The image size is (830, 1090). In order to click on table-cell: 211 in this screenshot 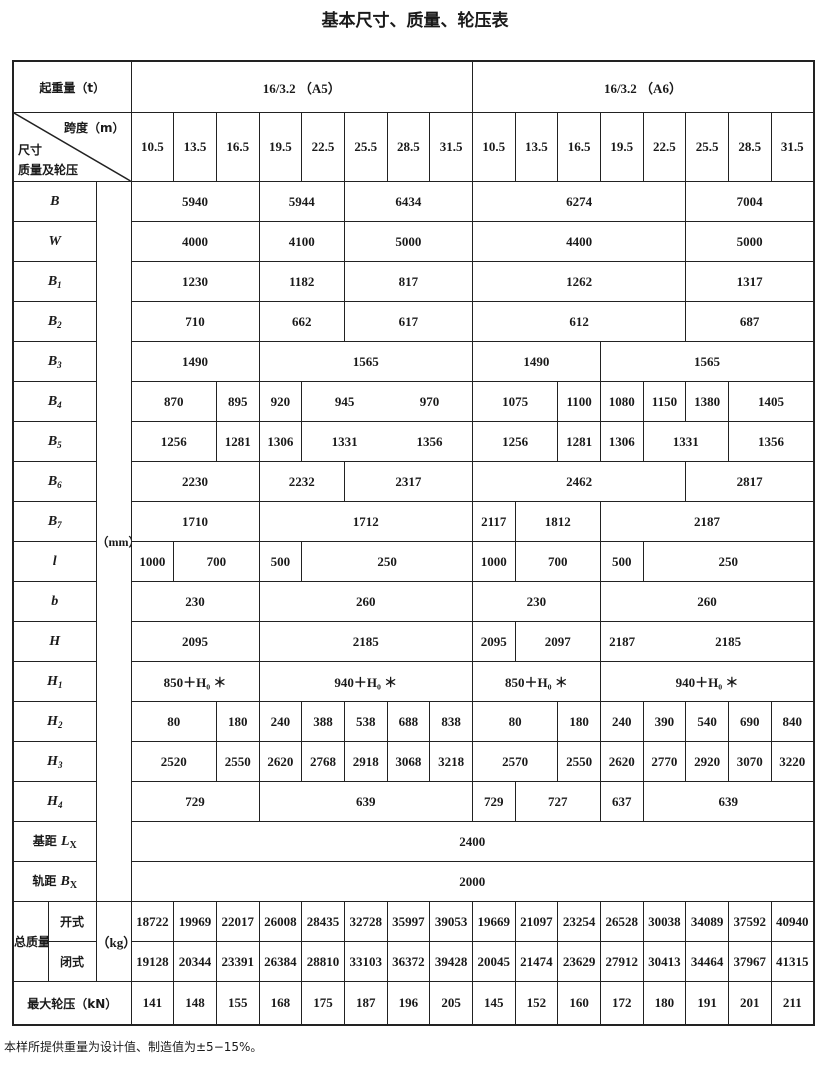, I will do `click(792, 1003)`.